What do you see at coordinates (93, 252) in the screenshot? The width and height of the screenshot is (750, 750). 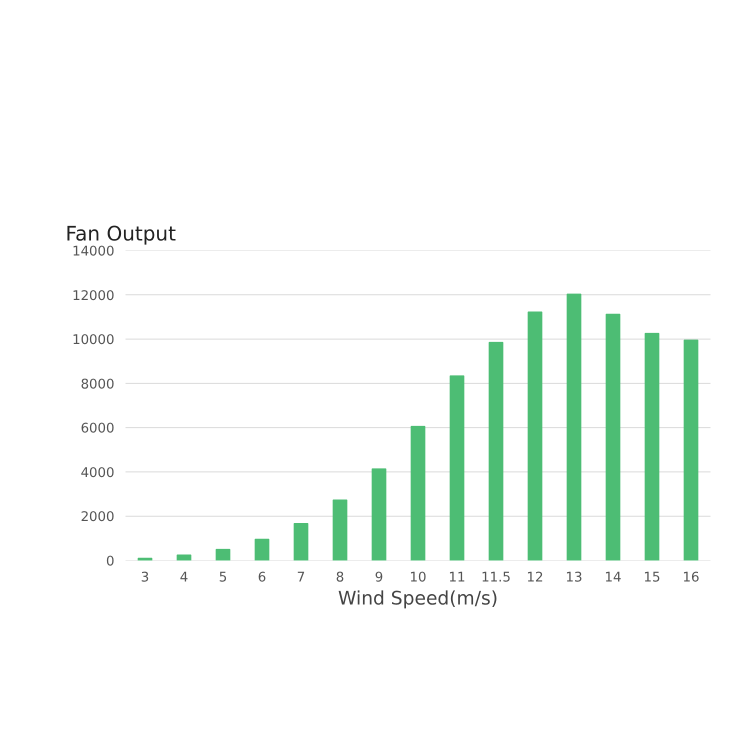 I see `y-tick-label: 14000` at bounding box center [93, 252].